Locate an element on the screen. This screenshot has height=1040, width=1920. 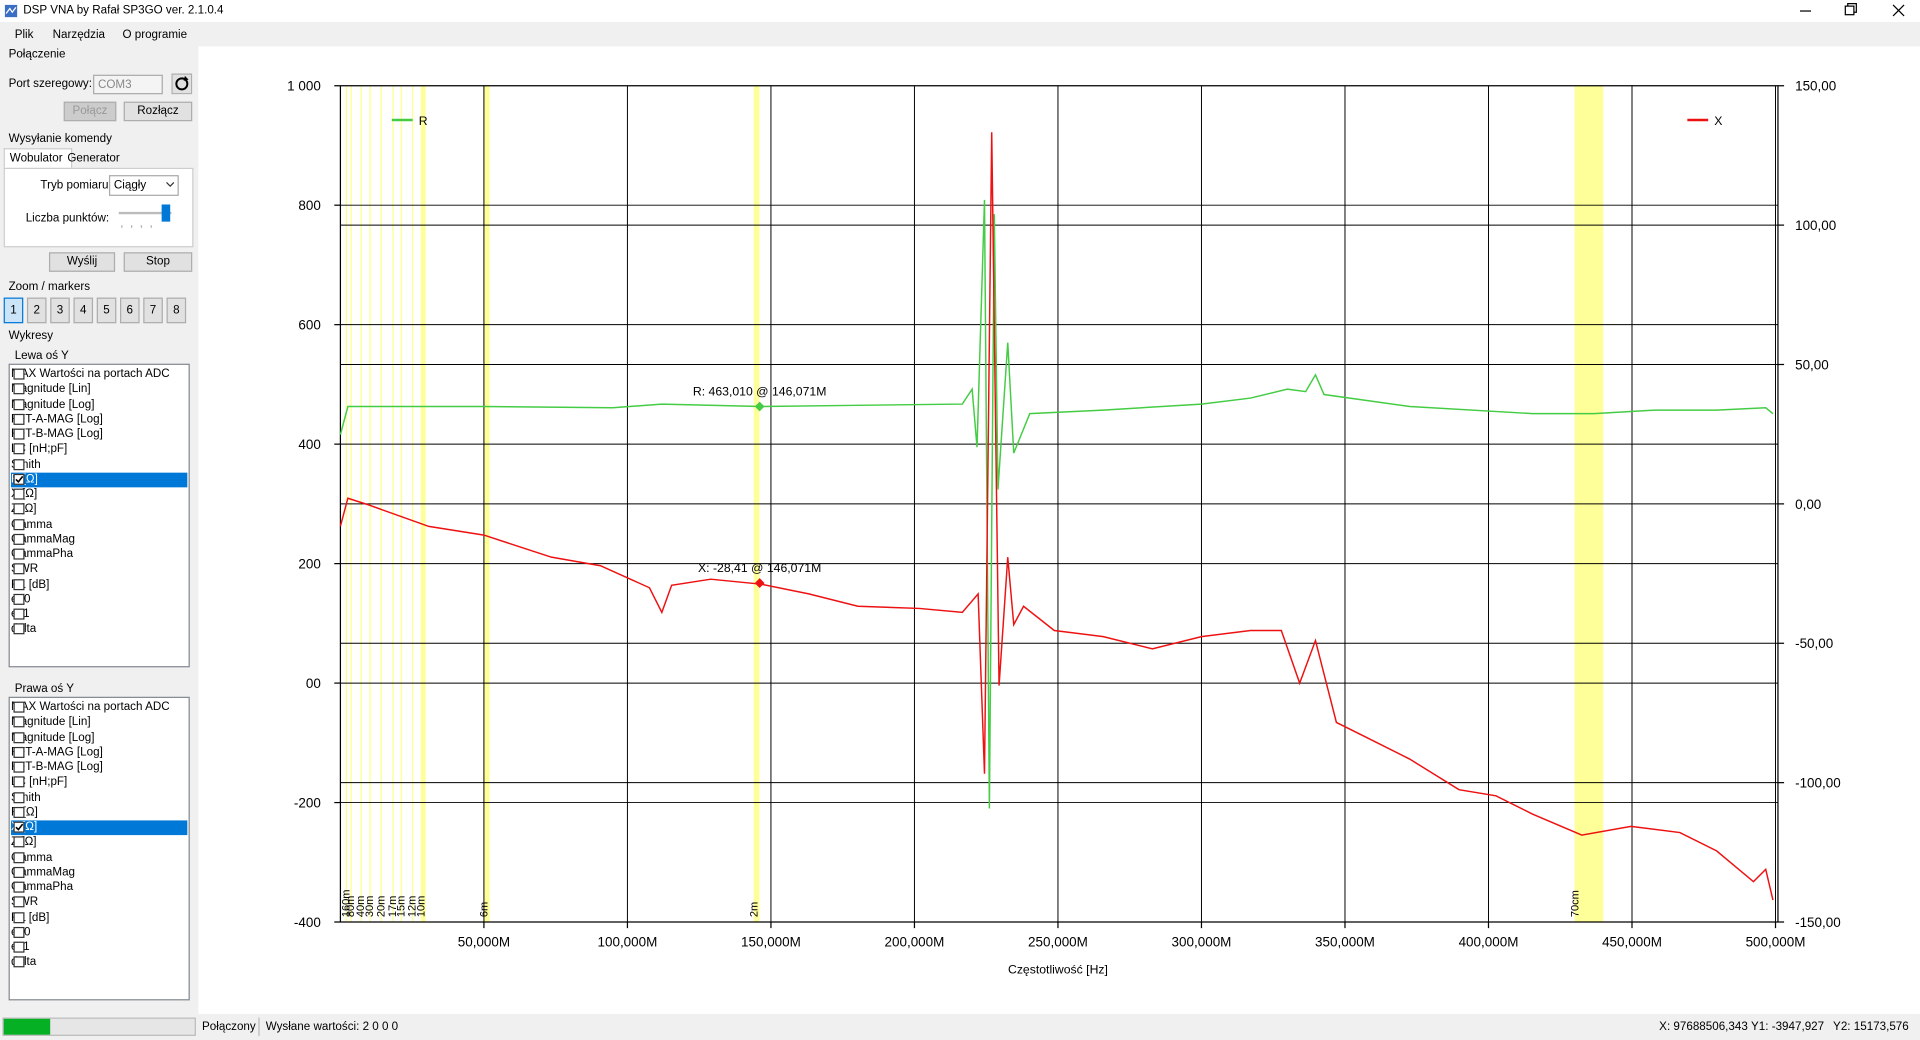
refresh-button is located at coordinates (182, 84).